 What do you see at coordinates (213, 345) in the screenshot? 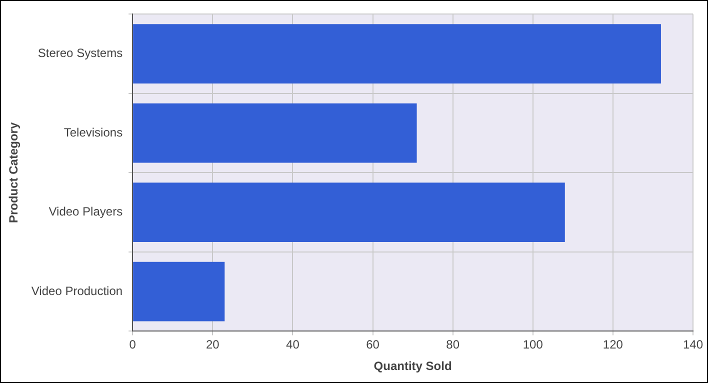
I see `x-tick-label: 20` at bounding box center [213, 345].